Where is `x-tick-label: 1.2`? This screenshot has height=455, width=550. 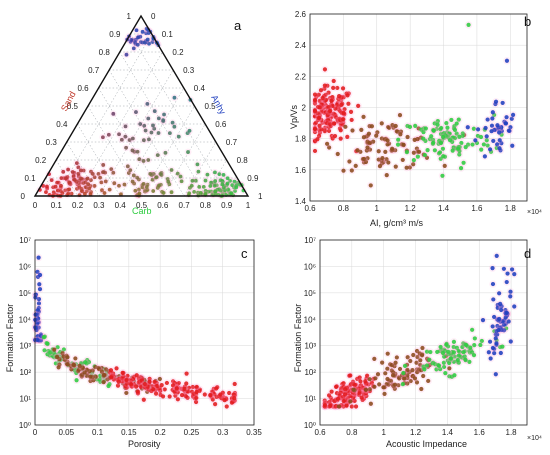 x-tick-label: 1.2 is located at coordinates (411, 208).